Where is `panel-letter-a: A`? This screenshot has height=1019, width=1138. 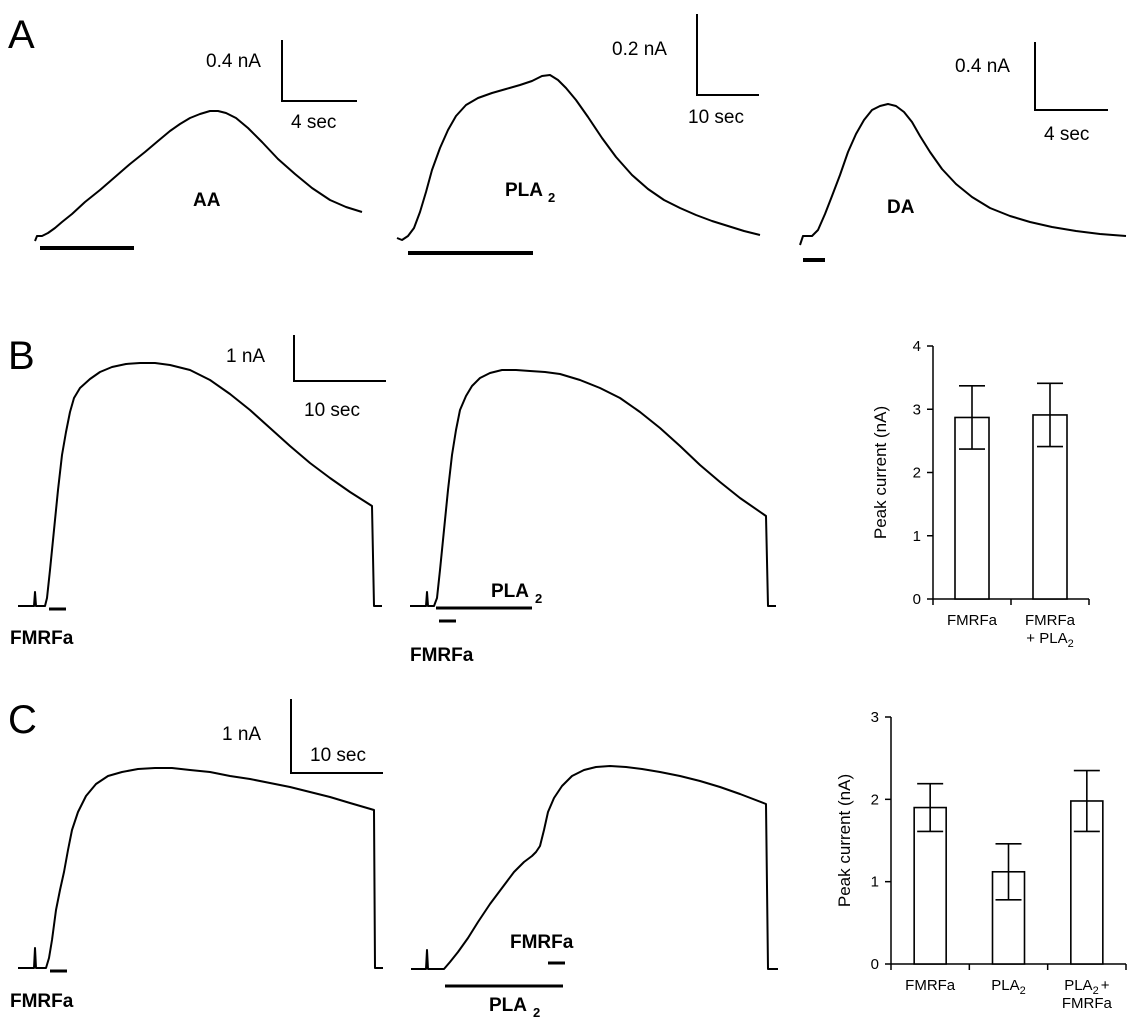
panel-letter-a: A is located at coordinates (21, 35).